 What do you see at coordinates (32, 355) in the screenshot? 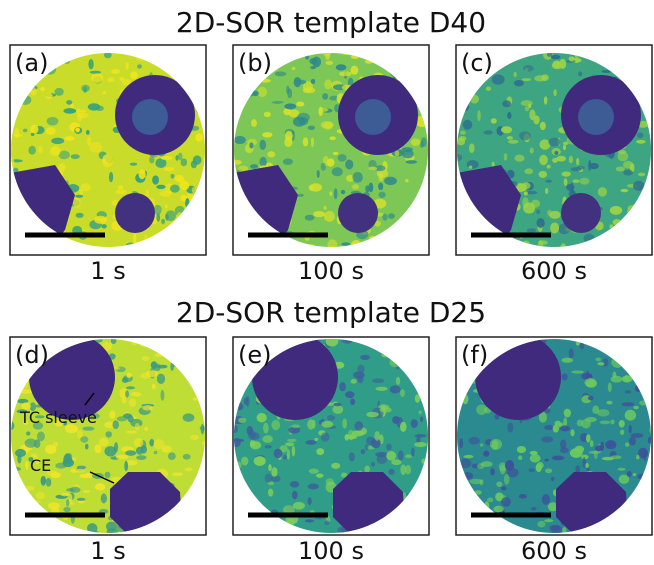
I see `panel-label: (d)` at bounding box center [32, 355].